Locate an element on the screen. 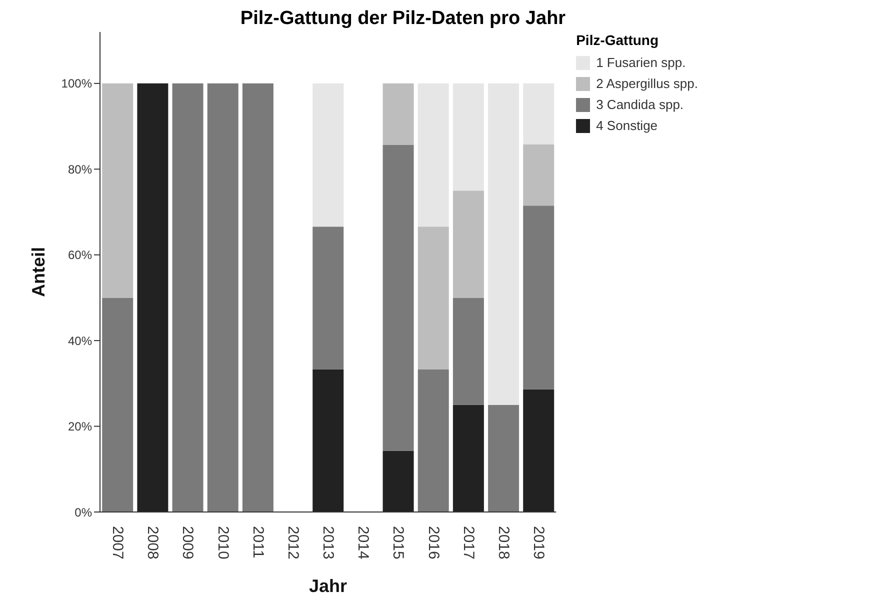 The width and height of the screenshot is (892, 610). x-axis-title: Jahr is located at coordinates (328, 586).